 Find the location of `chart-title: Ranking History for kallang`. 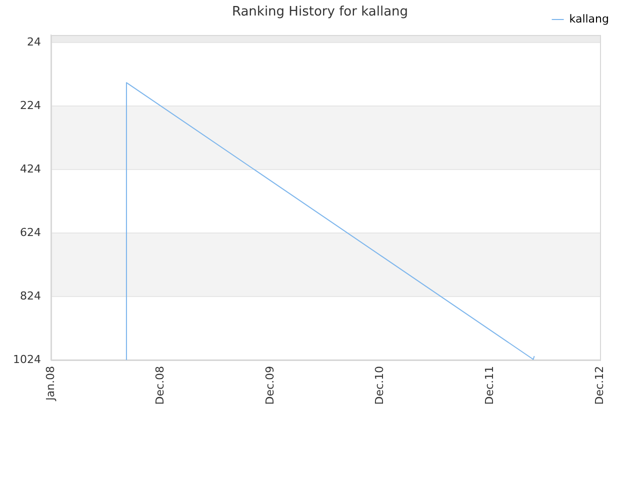

chart-title: Ranking History for kallang is located at coordinates (320, 12).